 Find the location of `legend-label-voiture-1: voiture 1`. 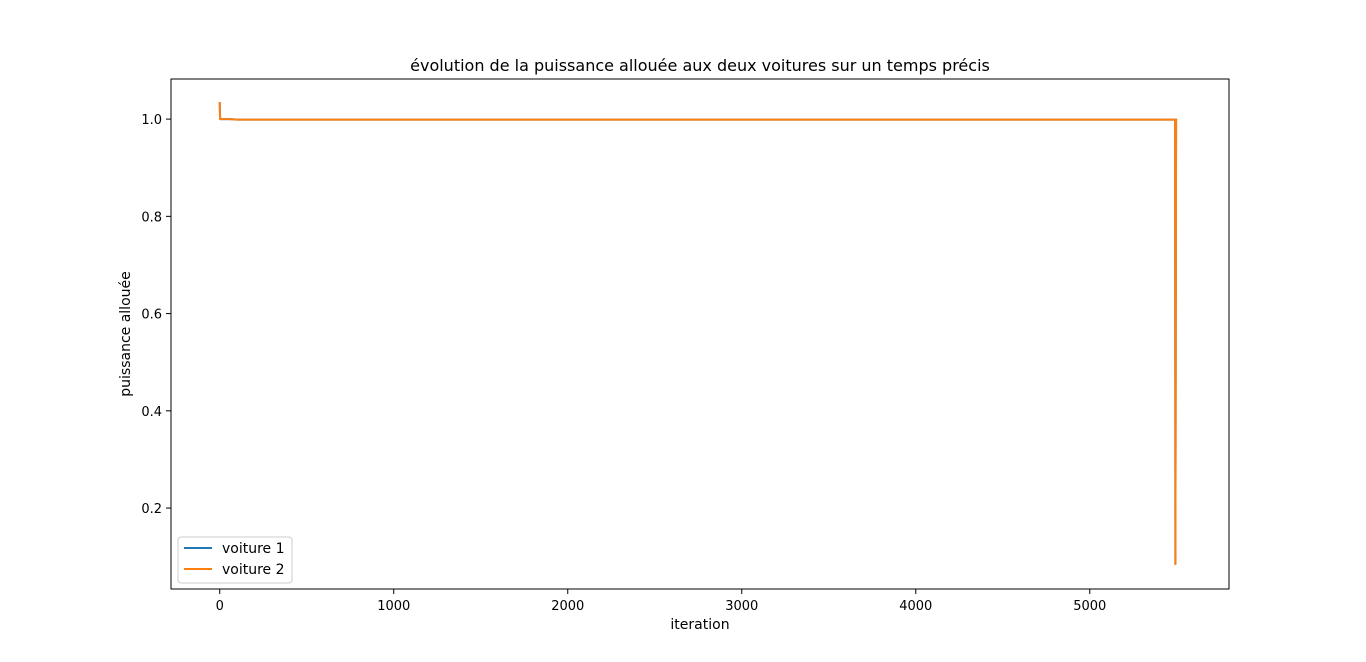

legend-label-voiture-1: voiture 1 is located at coordinates (253, 549).